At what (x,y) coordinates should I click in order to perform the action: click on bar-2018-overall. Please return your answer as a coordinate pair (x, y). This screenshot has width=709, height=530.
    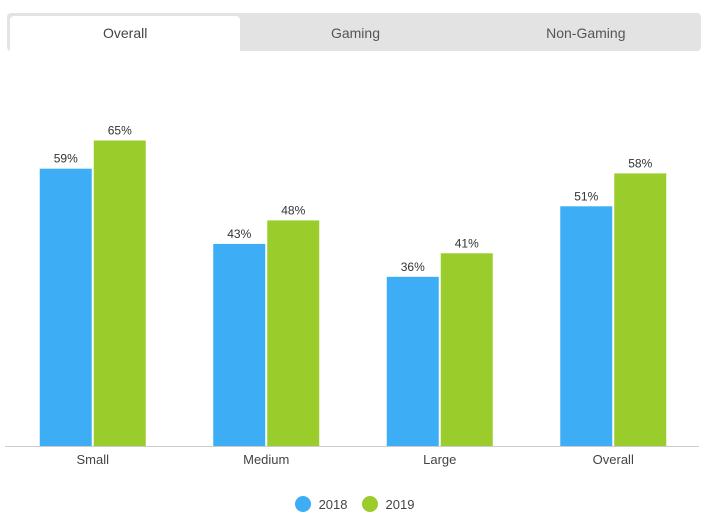
    Looking at the image, I should click on (586, 326).